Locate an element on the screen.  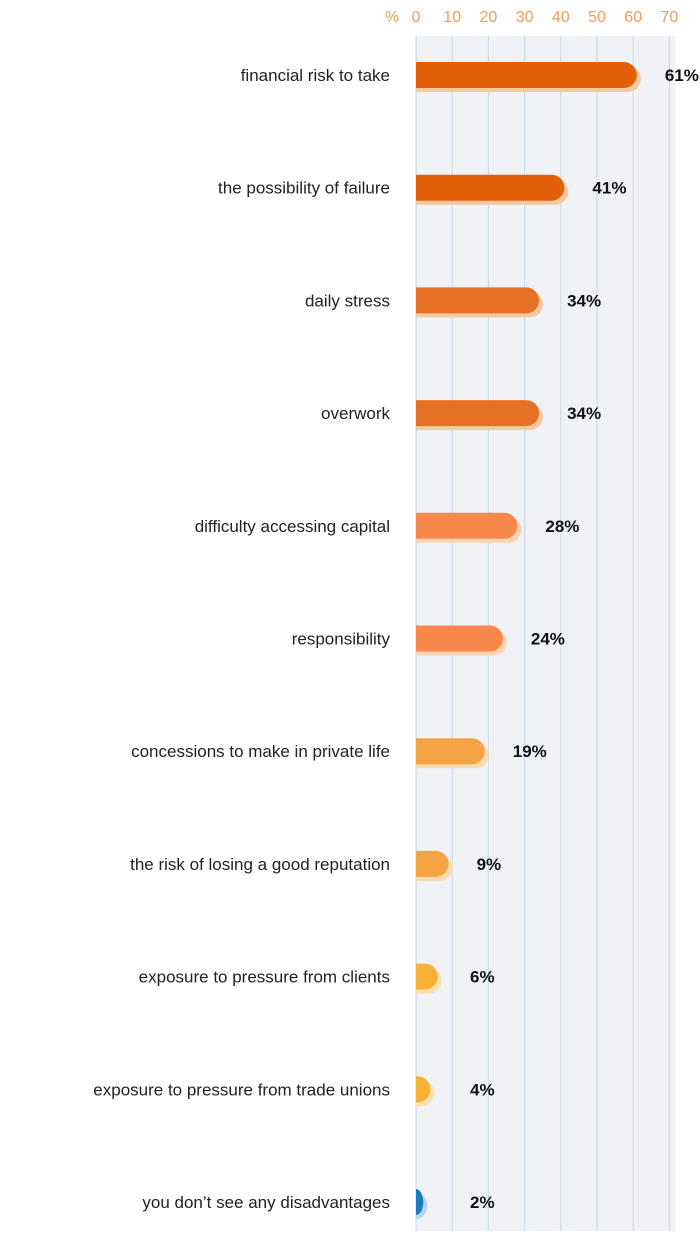
x-tick-label: 70 is located at coordinates (670, 17).